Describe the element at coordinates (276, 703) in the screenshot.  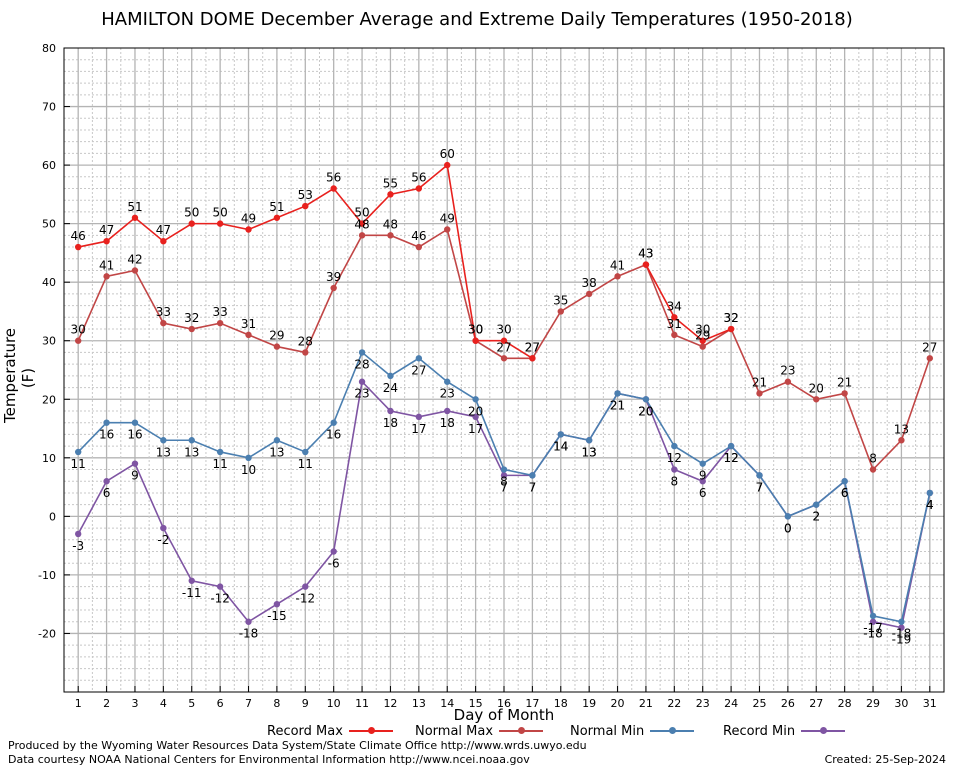
I see `x-tick-label: 8` at that location.